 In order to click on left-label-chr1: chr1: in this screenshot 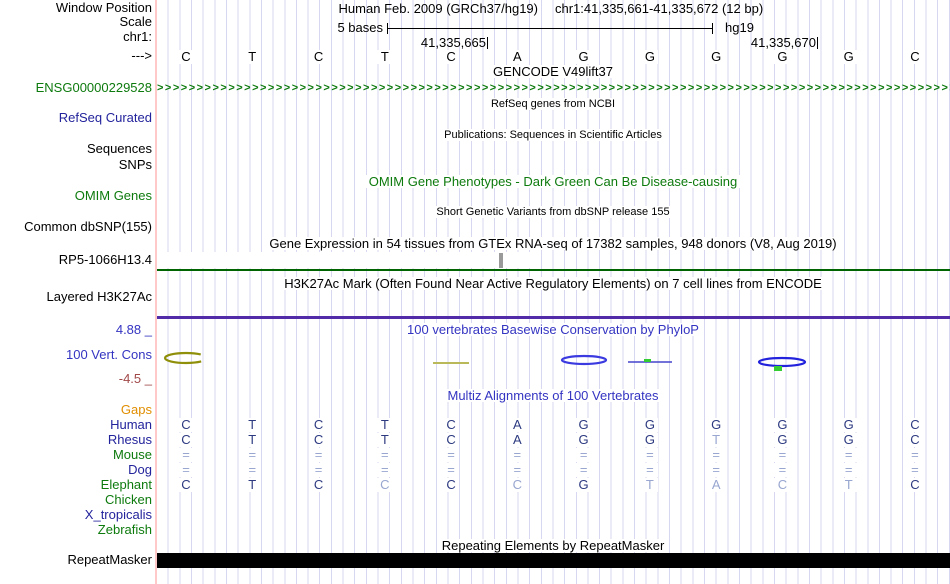, I will do `click(137, 36)`.